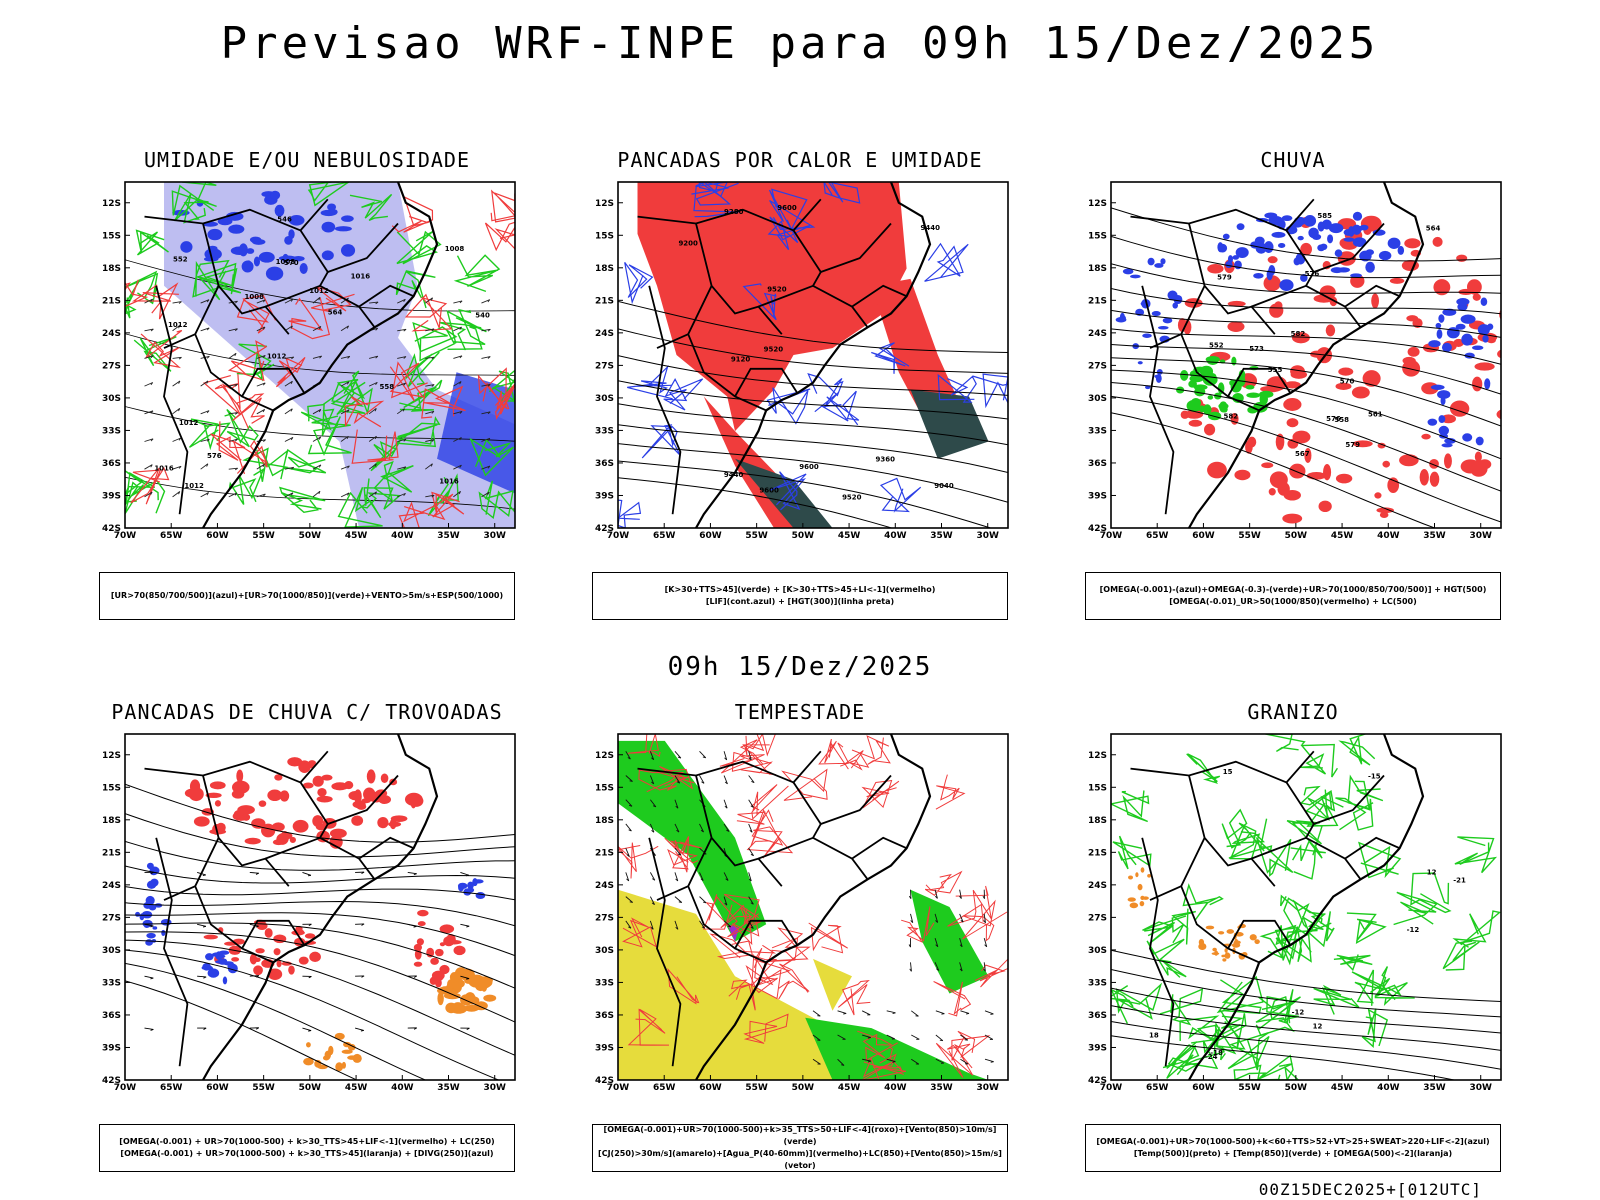  I want to click on lon-tick-label: 55W, so click(1249, 536).